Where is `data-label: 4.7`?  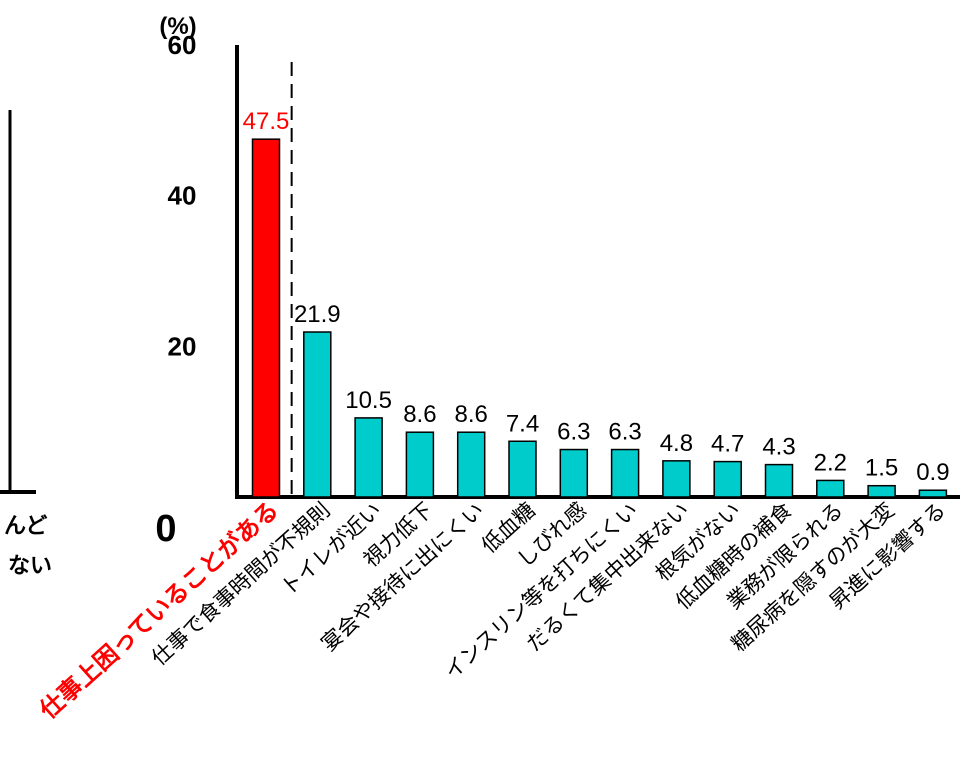
data-label: 4.7 is located at coordinates (727, 444).